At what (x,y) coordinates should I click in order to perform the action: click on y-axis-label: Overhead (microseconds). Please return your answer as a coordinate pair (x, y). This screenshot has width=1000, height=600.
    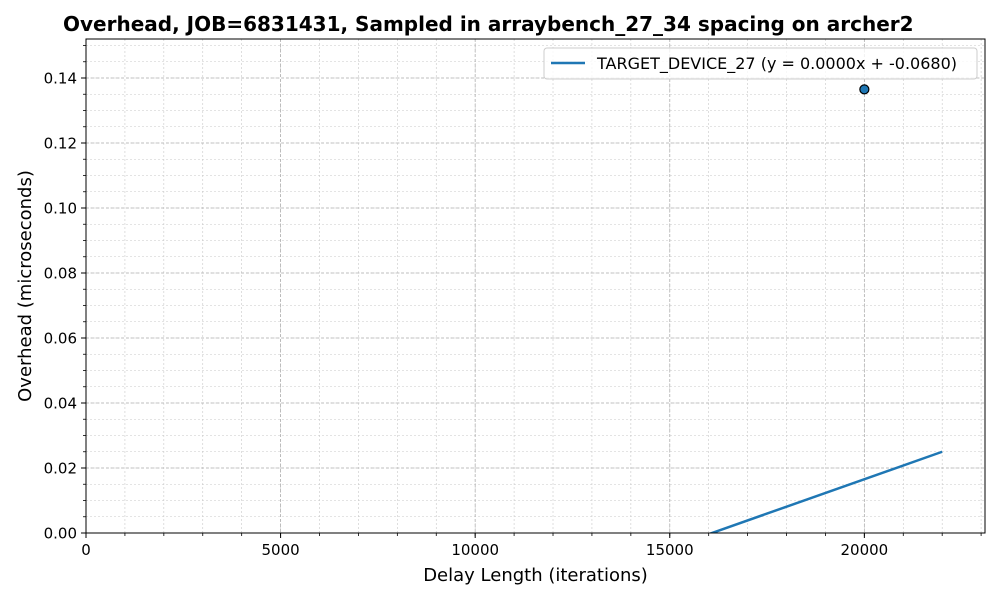
    Looking at the image, I should click on (25, 286).